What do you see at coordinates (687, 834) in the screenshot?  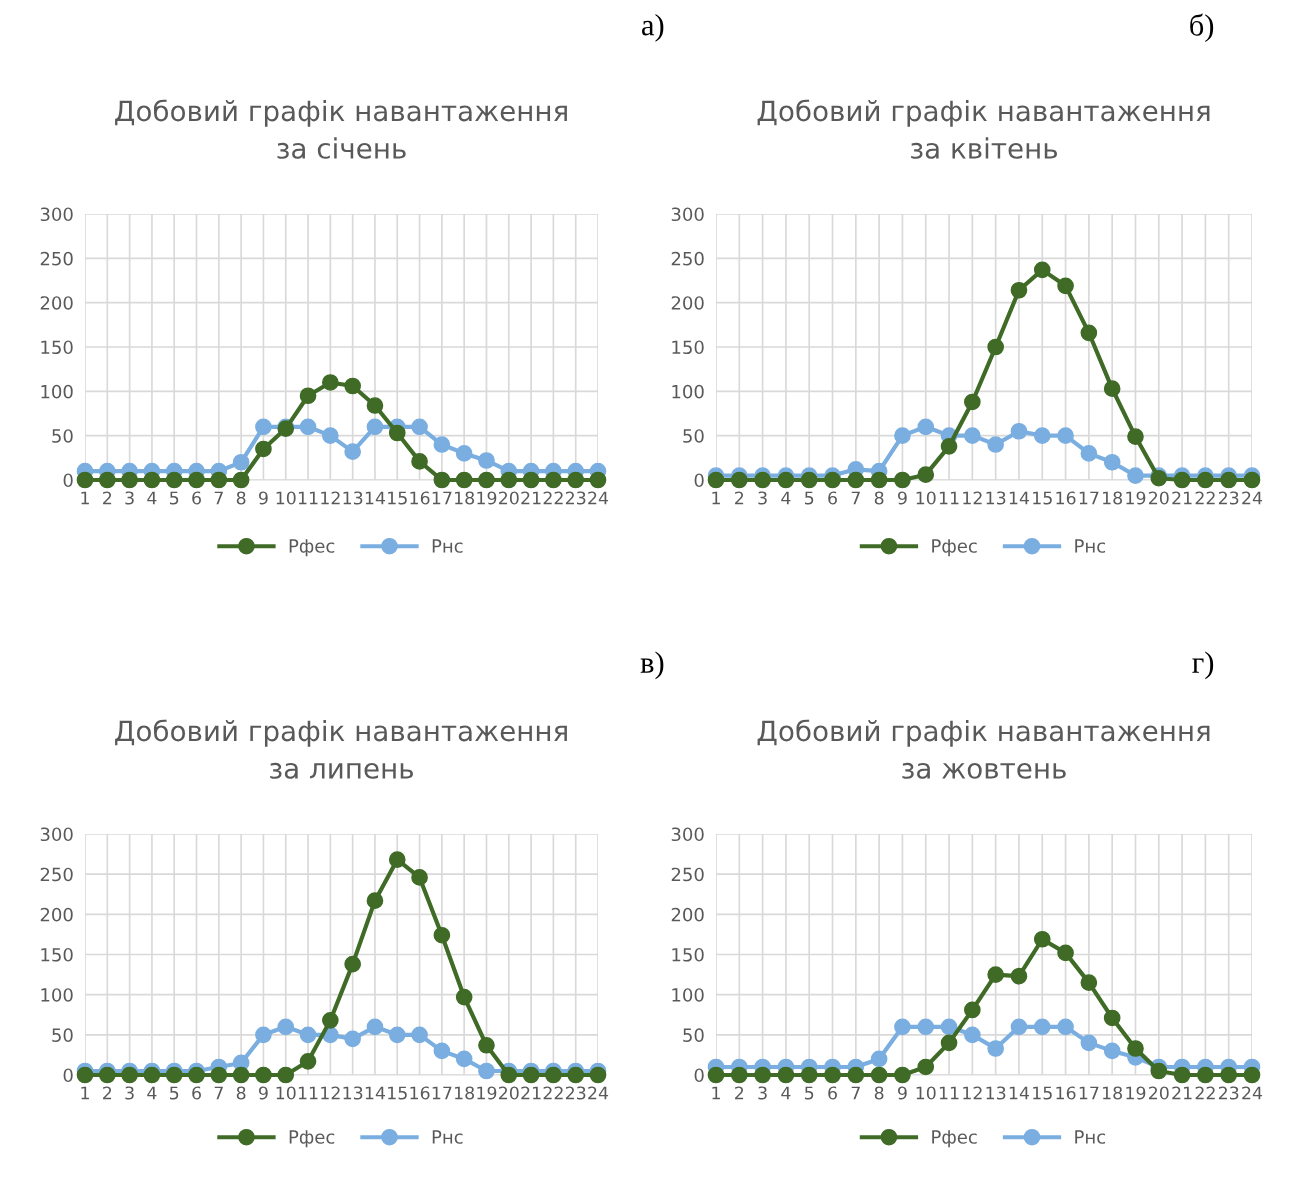 I see `y-tick-label: 300` at bounding box center [687, 834].